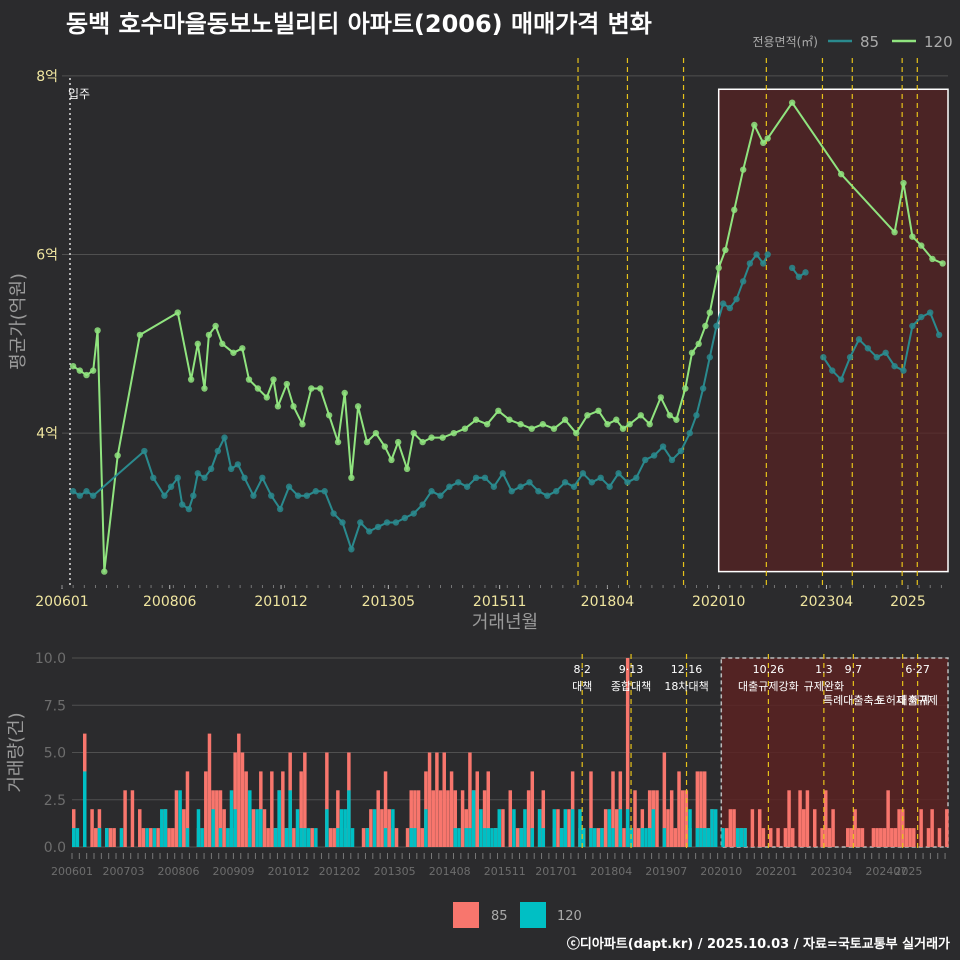 Image resolution: width=960 pixels, height=960 pixels. Describe the element at coordinates (280, 602) in the screenshot. I see `x-tick-label: 201012` at that location.